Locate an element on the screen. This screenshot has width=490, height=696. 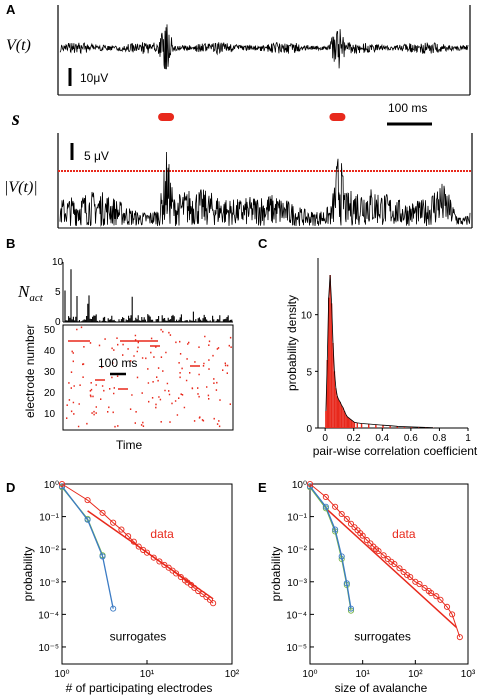
plot-frame is located at coordinates (389, 574).